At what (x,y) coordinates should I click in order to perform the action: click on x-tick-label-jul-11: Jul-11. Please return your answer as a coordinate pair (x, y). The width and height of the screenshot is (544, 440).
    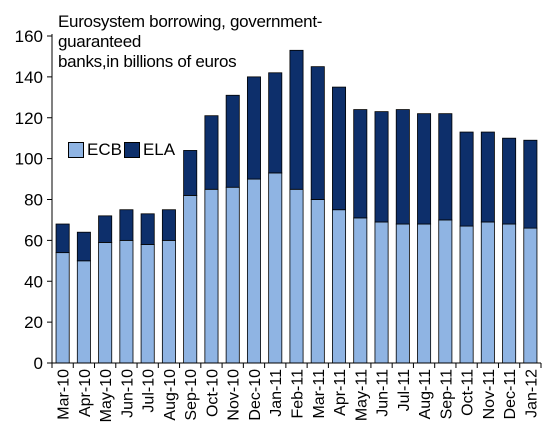
    Looking at the image, I should click on (404, 390).